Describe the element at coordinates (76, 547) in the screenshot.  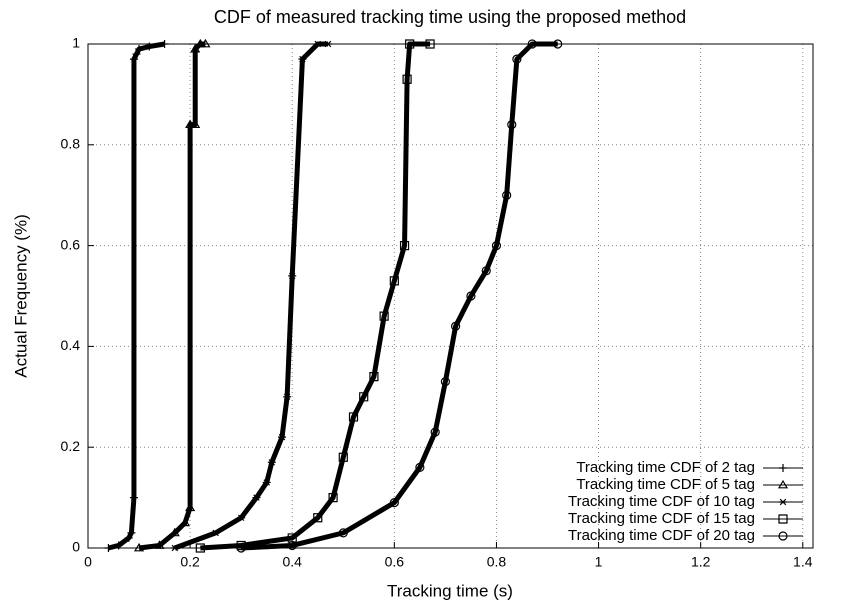
I see `y-tick-label: 0` at that location.